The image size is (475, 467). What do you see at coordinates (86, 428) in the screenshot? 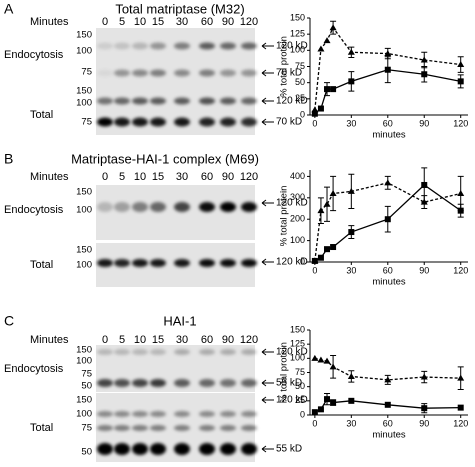
I see `mw-label: 75` at bounding box center [86, 428].